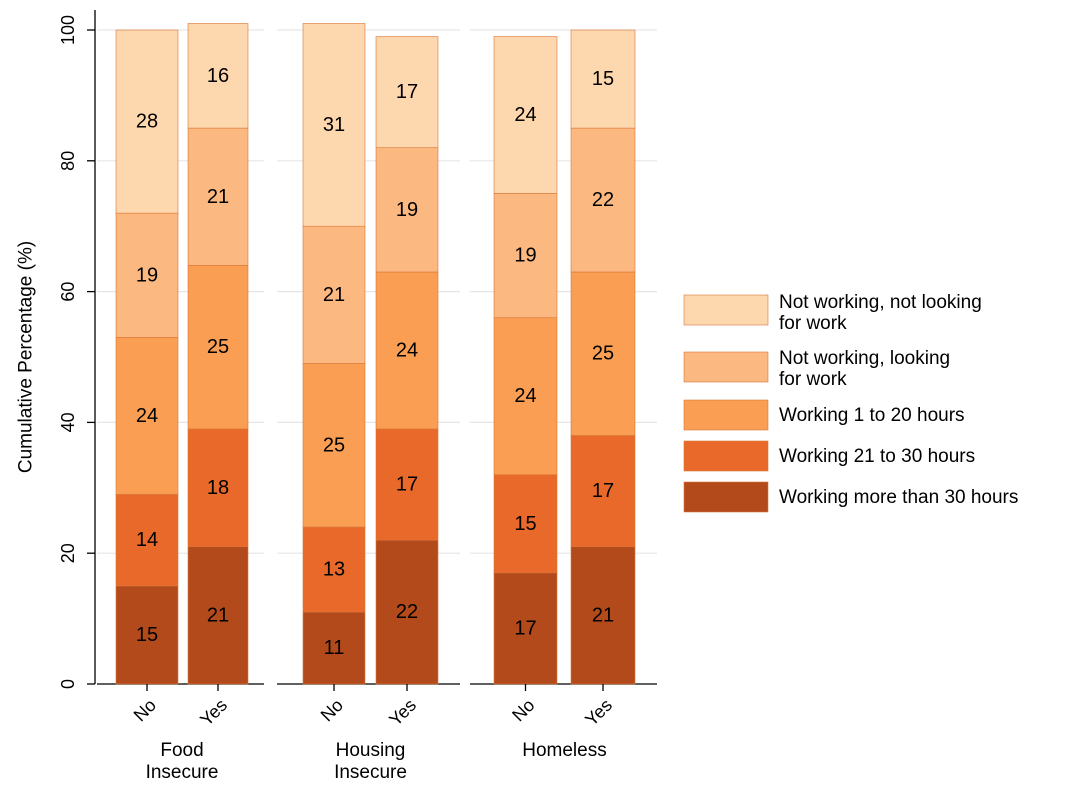  Describe the element at coordinates (68, 292) in the screenshot. I see `y-tick-label: 60` at that location.